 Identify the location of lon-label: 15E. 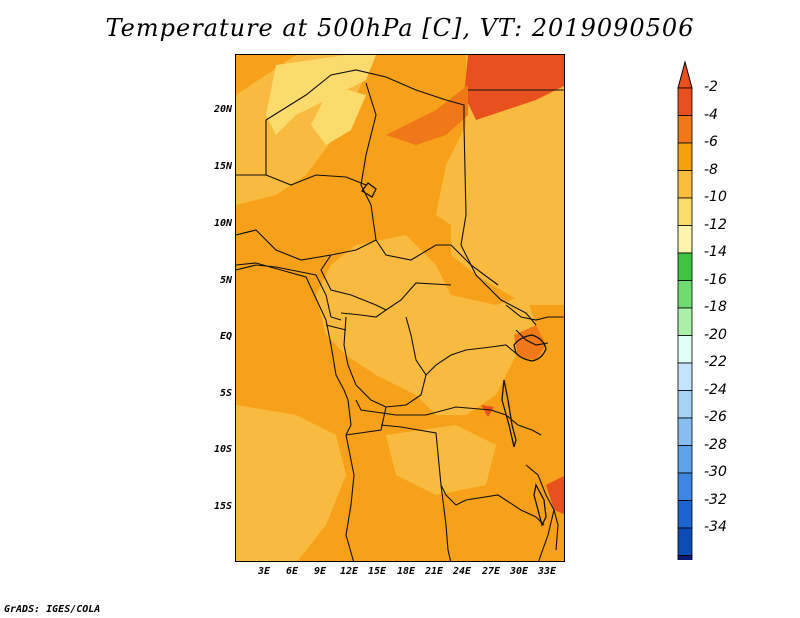
(377, 571).